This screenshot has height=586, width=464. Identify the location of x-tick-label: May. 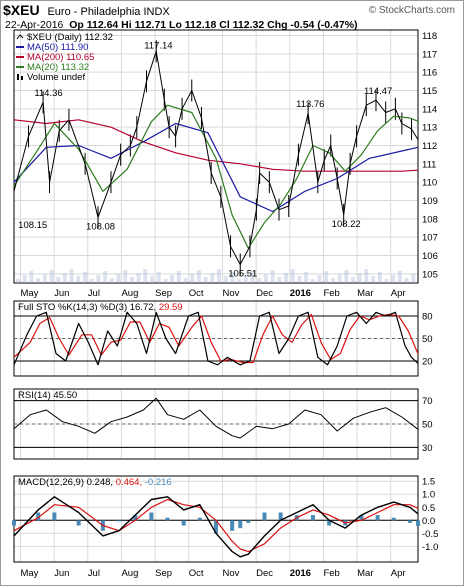
(29, 293).